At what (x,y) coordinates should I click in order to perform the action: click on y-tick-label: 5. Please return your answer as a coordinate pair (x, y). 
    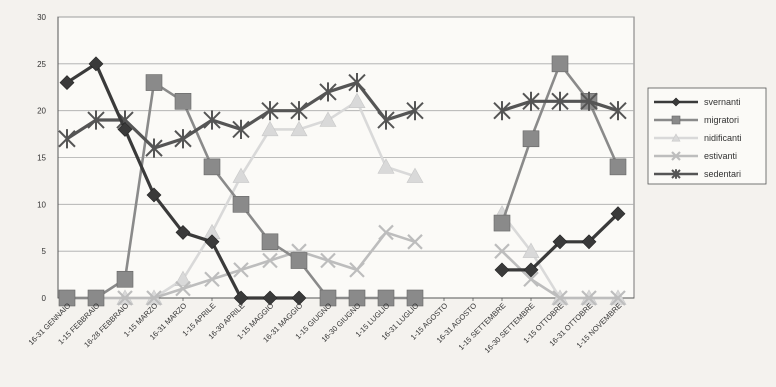
    Looking at the image, I should click on (44, 251).